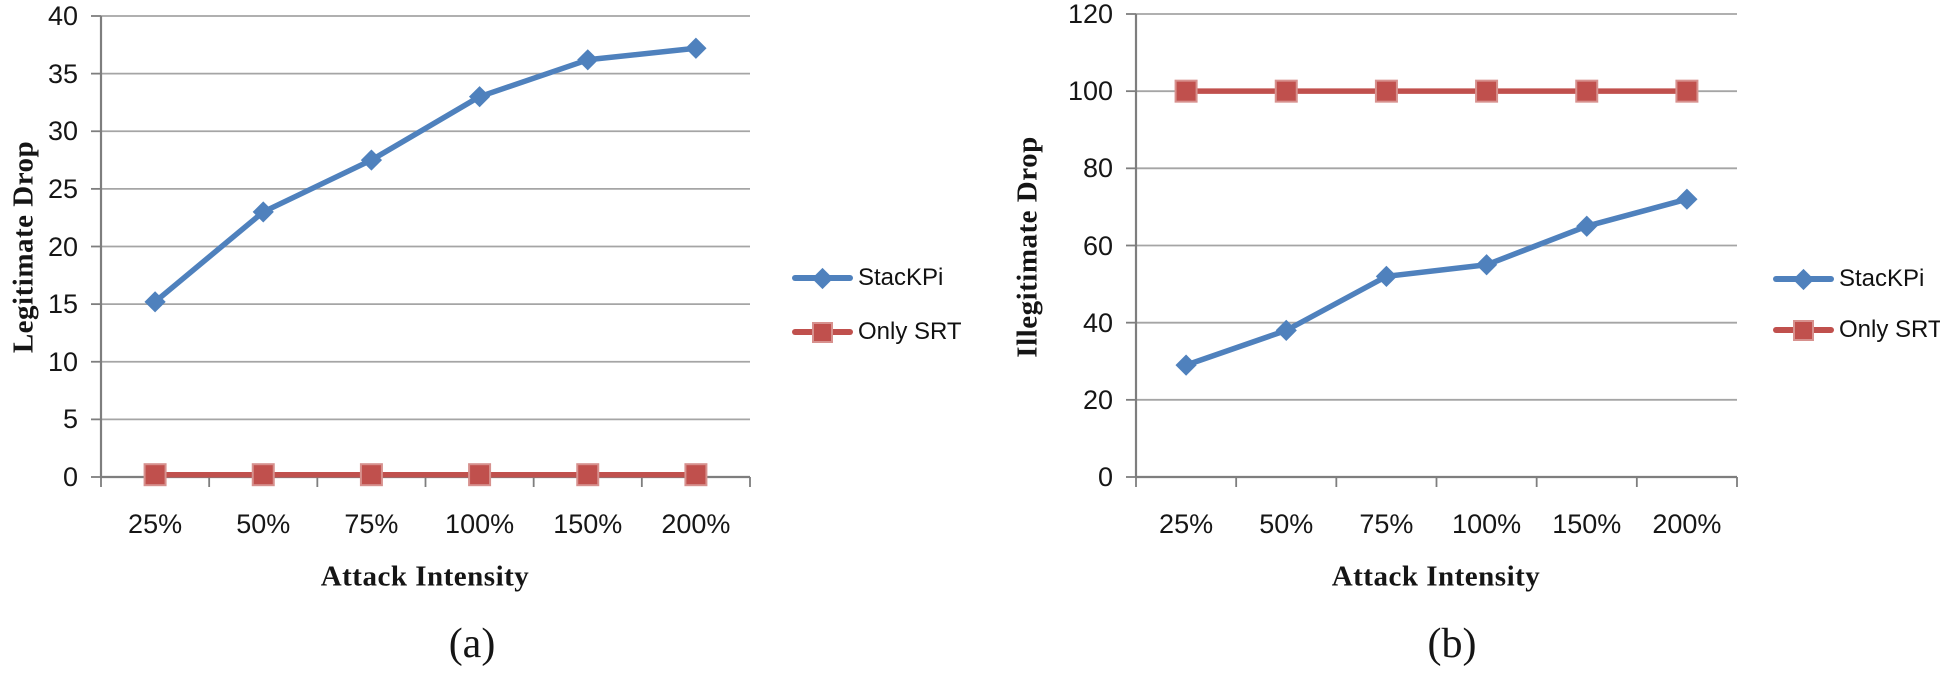 This screenshot has width=1940, height=681. What do you see at coordinates (62, 73) in the screenshot?
I see `y-tick-label: 35` at bounding box center [62, 73].